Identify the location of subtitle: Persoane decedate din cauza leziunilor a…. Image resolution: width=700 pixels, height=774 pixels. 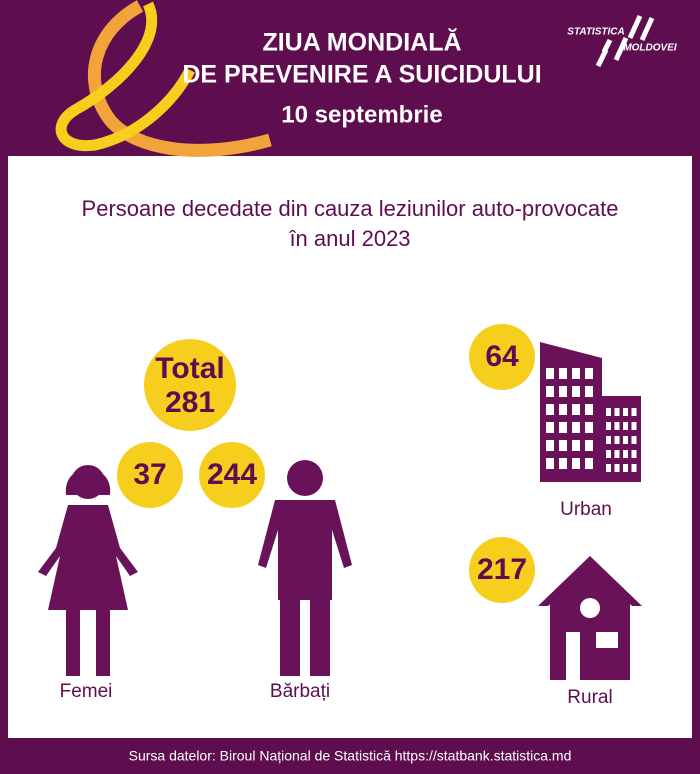
(350, 208).